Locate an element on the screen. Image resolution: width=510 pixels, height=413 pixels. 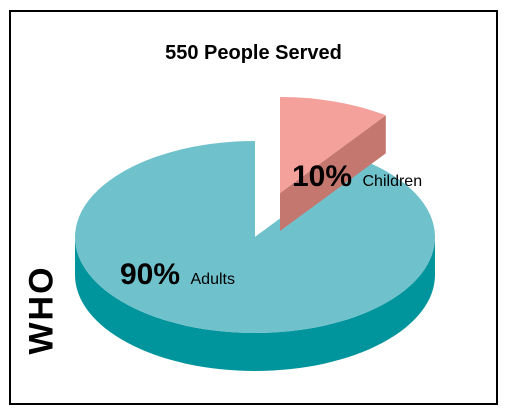
slice-label-children: 10% Children is located at coordinates (357, 176).